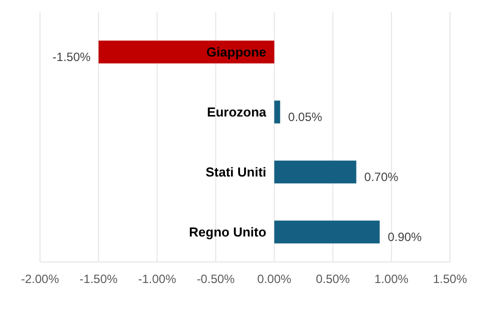 This screenshot has height=325, width=502. Describe the element at coordinates (274, 279) in the screenshot. I see `x-tick-label: 0.00%` at that location.